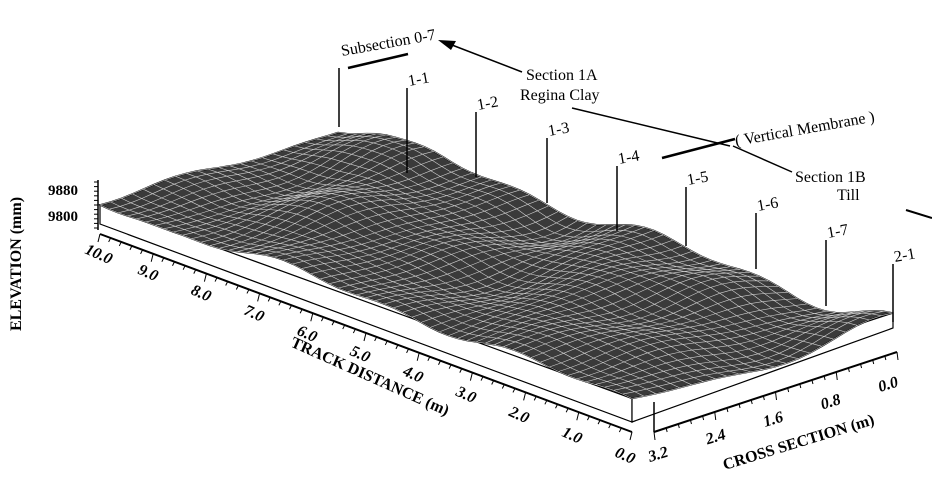 The width and height of the screenshot is (932, 481). What do you see at coordinates (830, 177) in the screenshot?
I see `section-1b-label: Section 1B` at bounding box center [830, 177].